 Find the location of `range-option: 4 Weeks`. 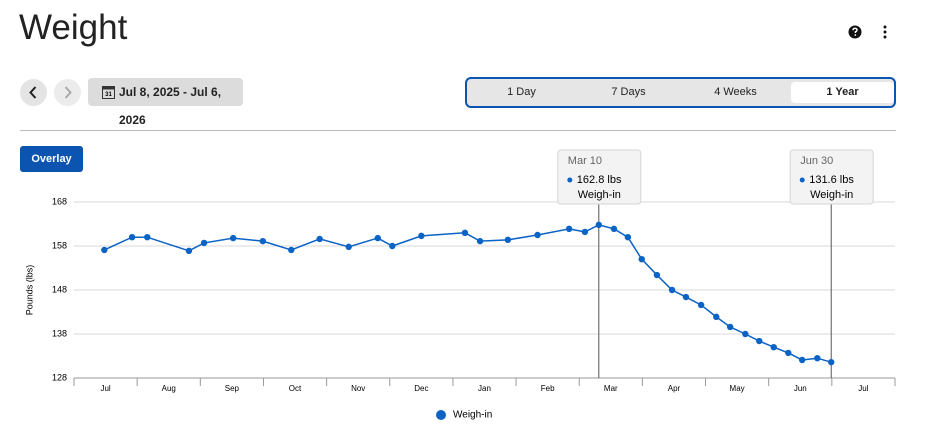

range-option: 4 Weeks is located at coordinates (735, 92).